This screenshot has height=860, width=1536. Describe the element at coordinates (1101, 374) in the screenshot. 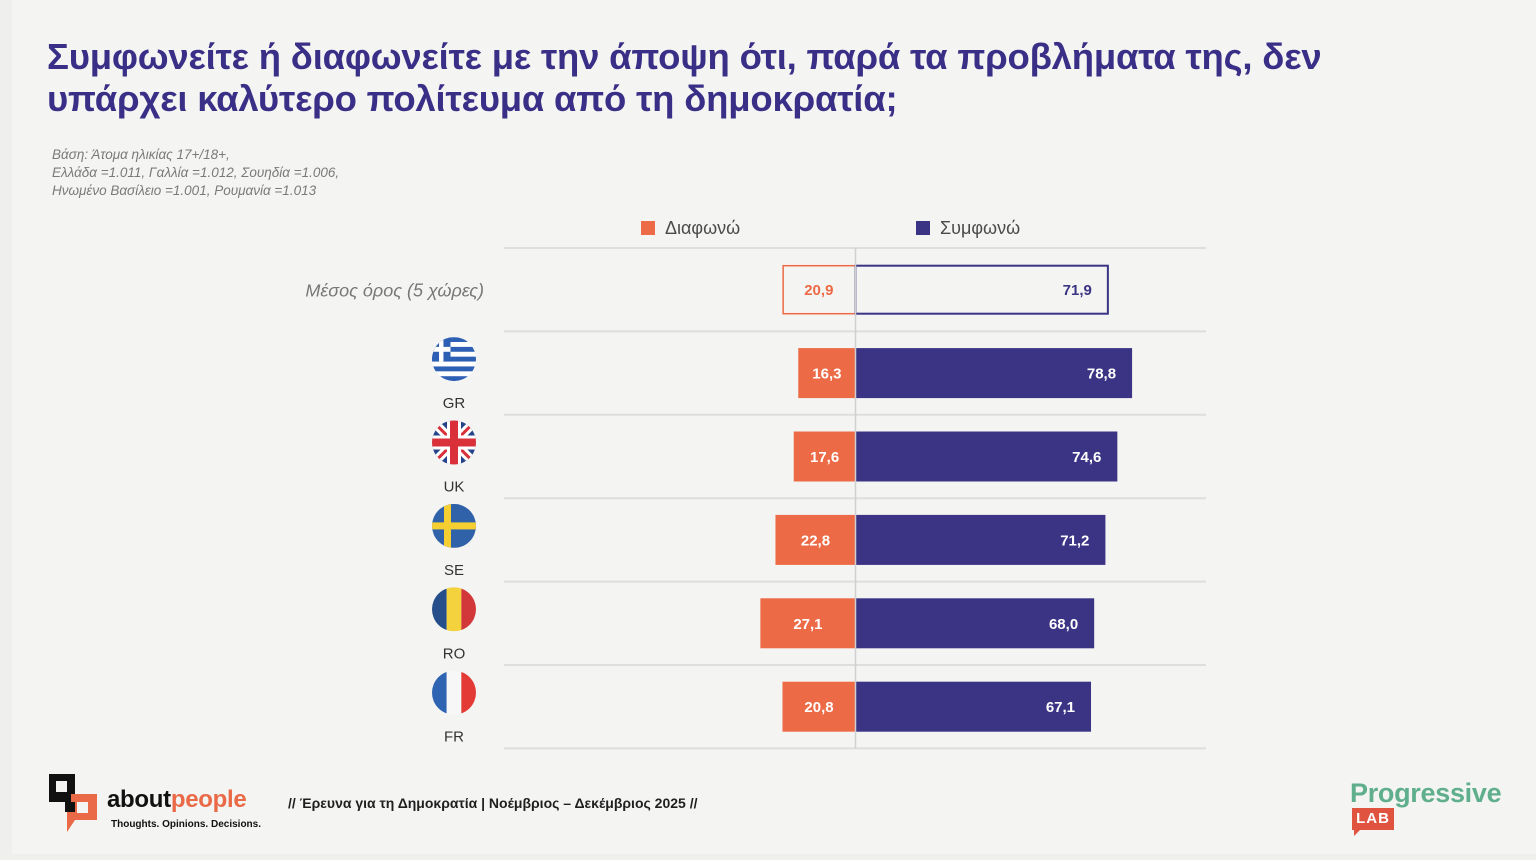

I see `data-label-agree: 78,8` at that location.